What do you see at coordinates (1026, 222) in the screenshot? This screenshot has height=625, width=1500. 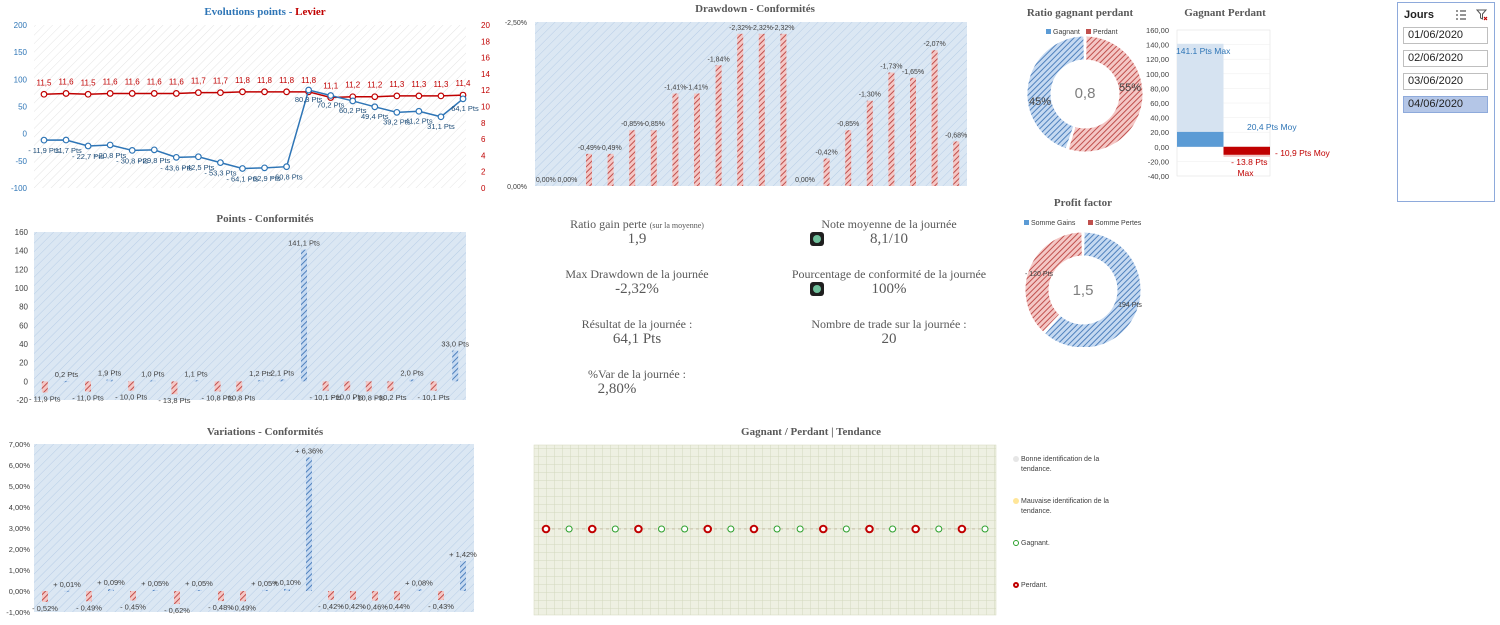 I see `profit-legend-gain-swatch` at bounding box center [1026, 222].